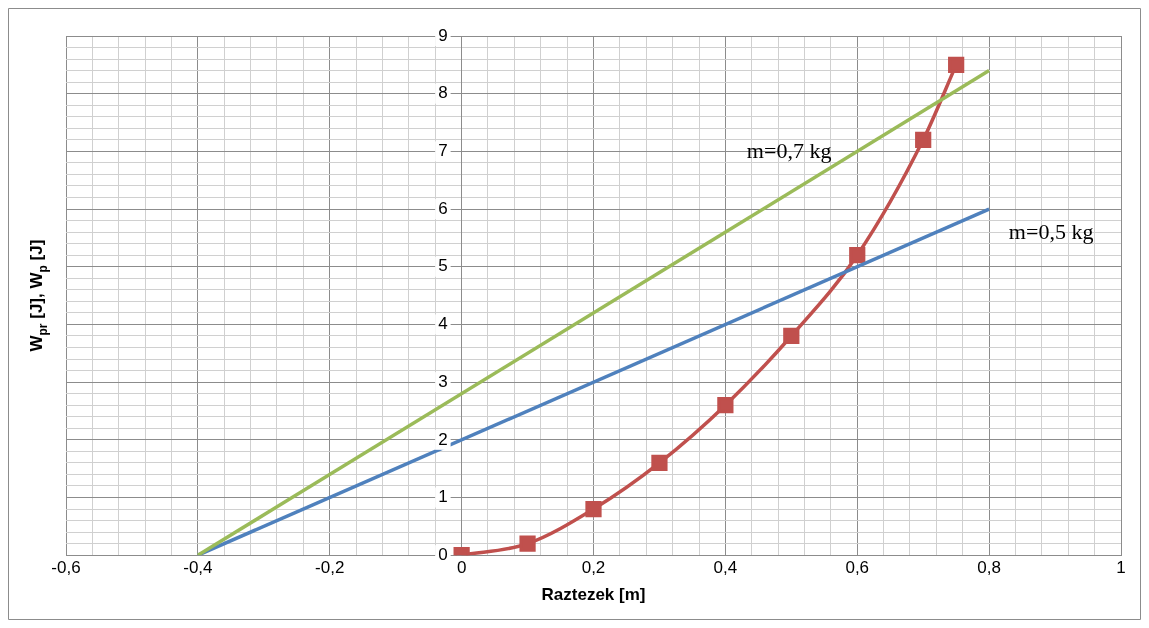 This screenshot has width=1149, height=628. What do you see at coordinates (330, 568) in the screenshot?
I see `x-tick-label: -0,2` at bounding box center [330, 568].